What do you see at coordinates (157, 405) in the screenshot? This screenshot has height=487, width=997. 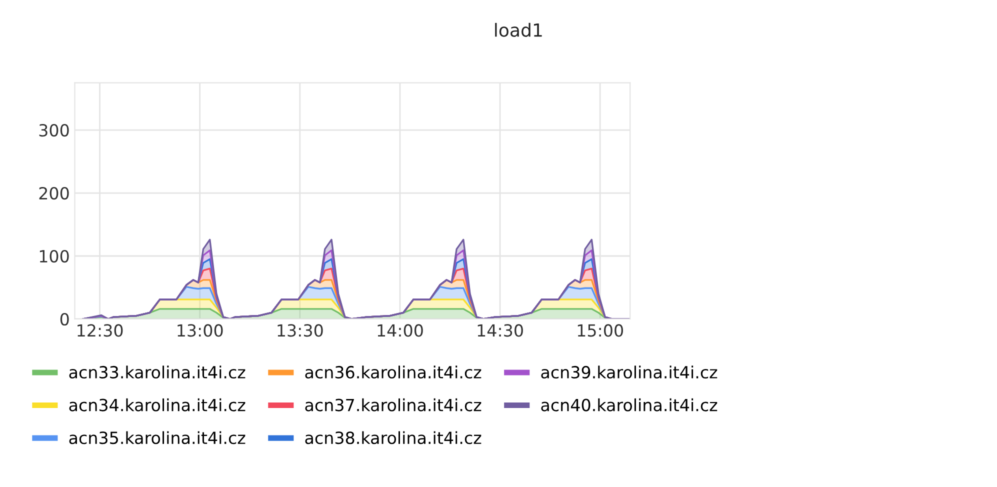 I see `legend-label: acn34.karolina.it4i.cz` at bounding box center [157, 405].